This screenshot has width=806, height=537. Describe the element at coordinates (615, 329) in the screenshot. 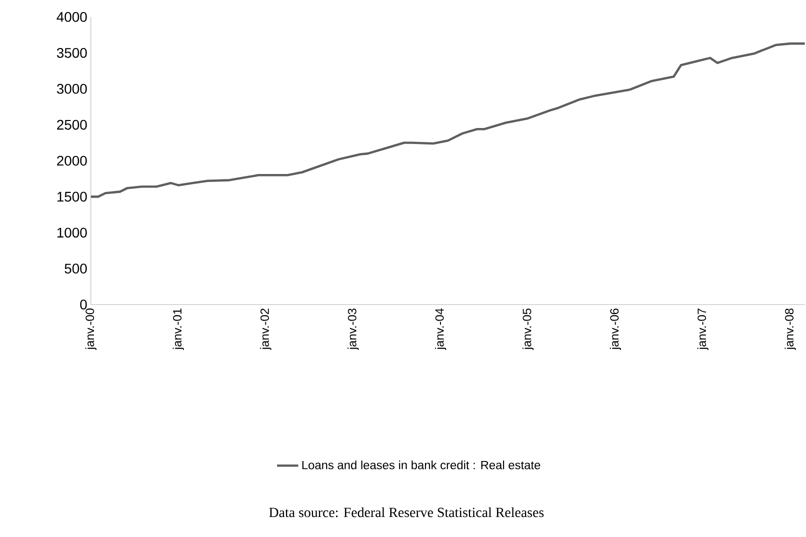

I see `x-tick-label: janv.-06` at that location.